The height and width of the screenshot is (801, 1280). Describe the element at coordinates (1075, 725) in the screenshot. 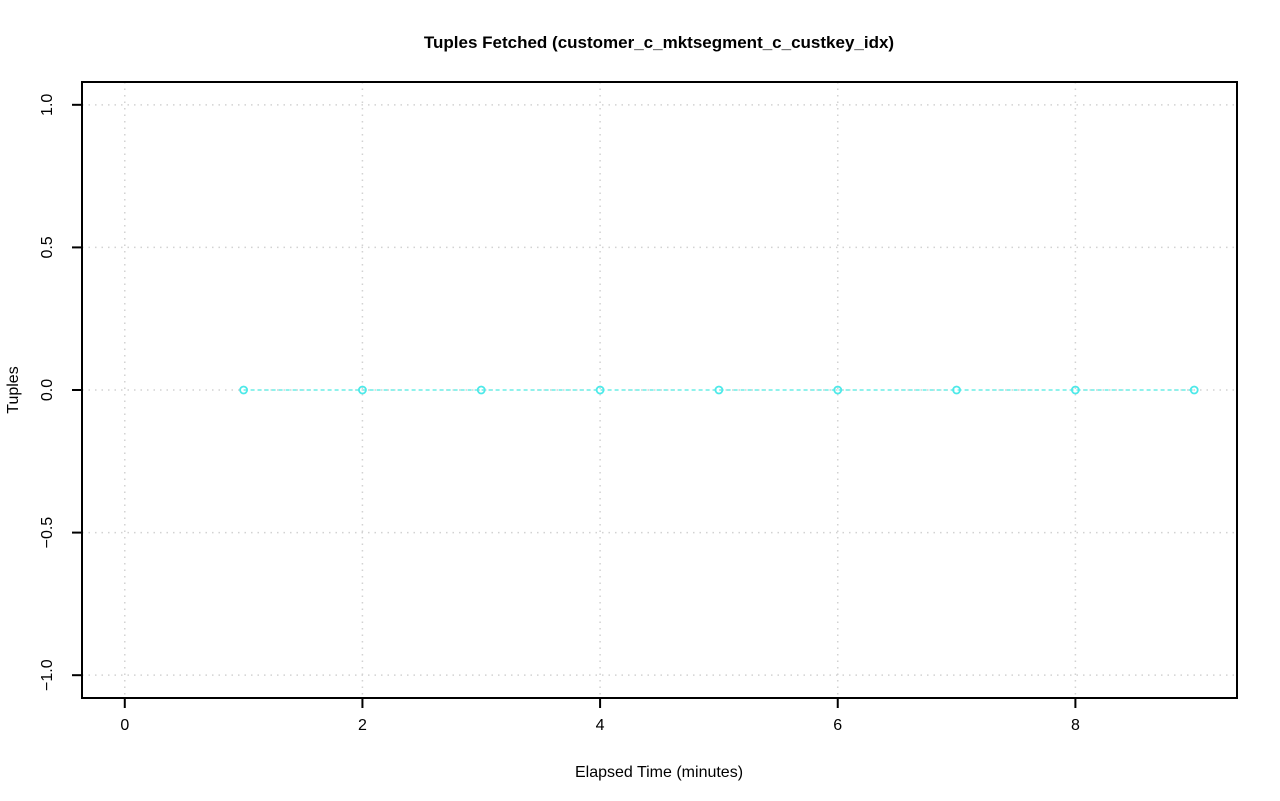

I see `x-tick-label: 8` at that location.